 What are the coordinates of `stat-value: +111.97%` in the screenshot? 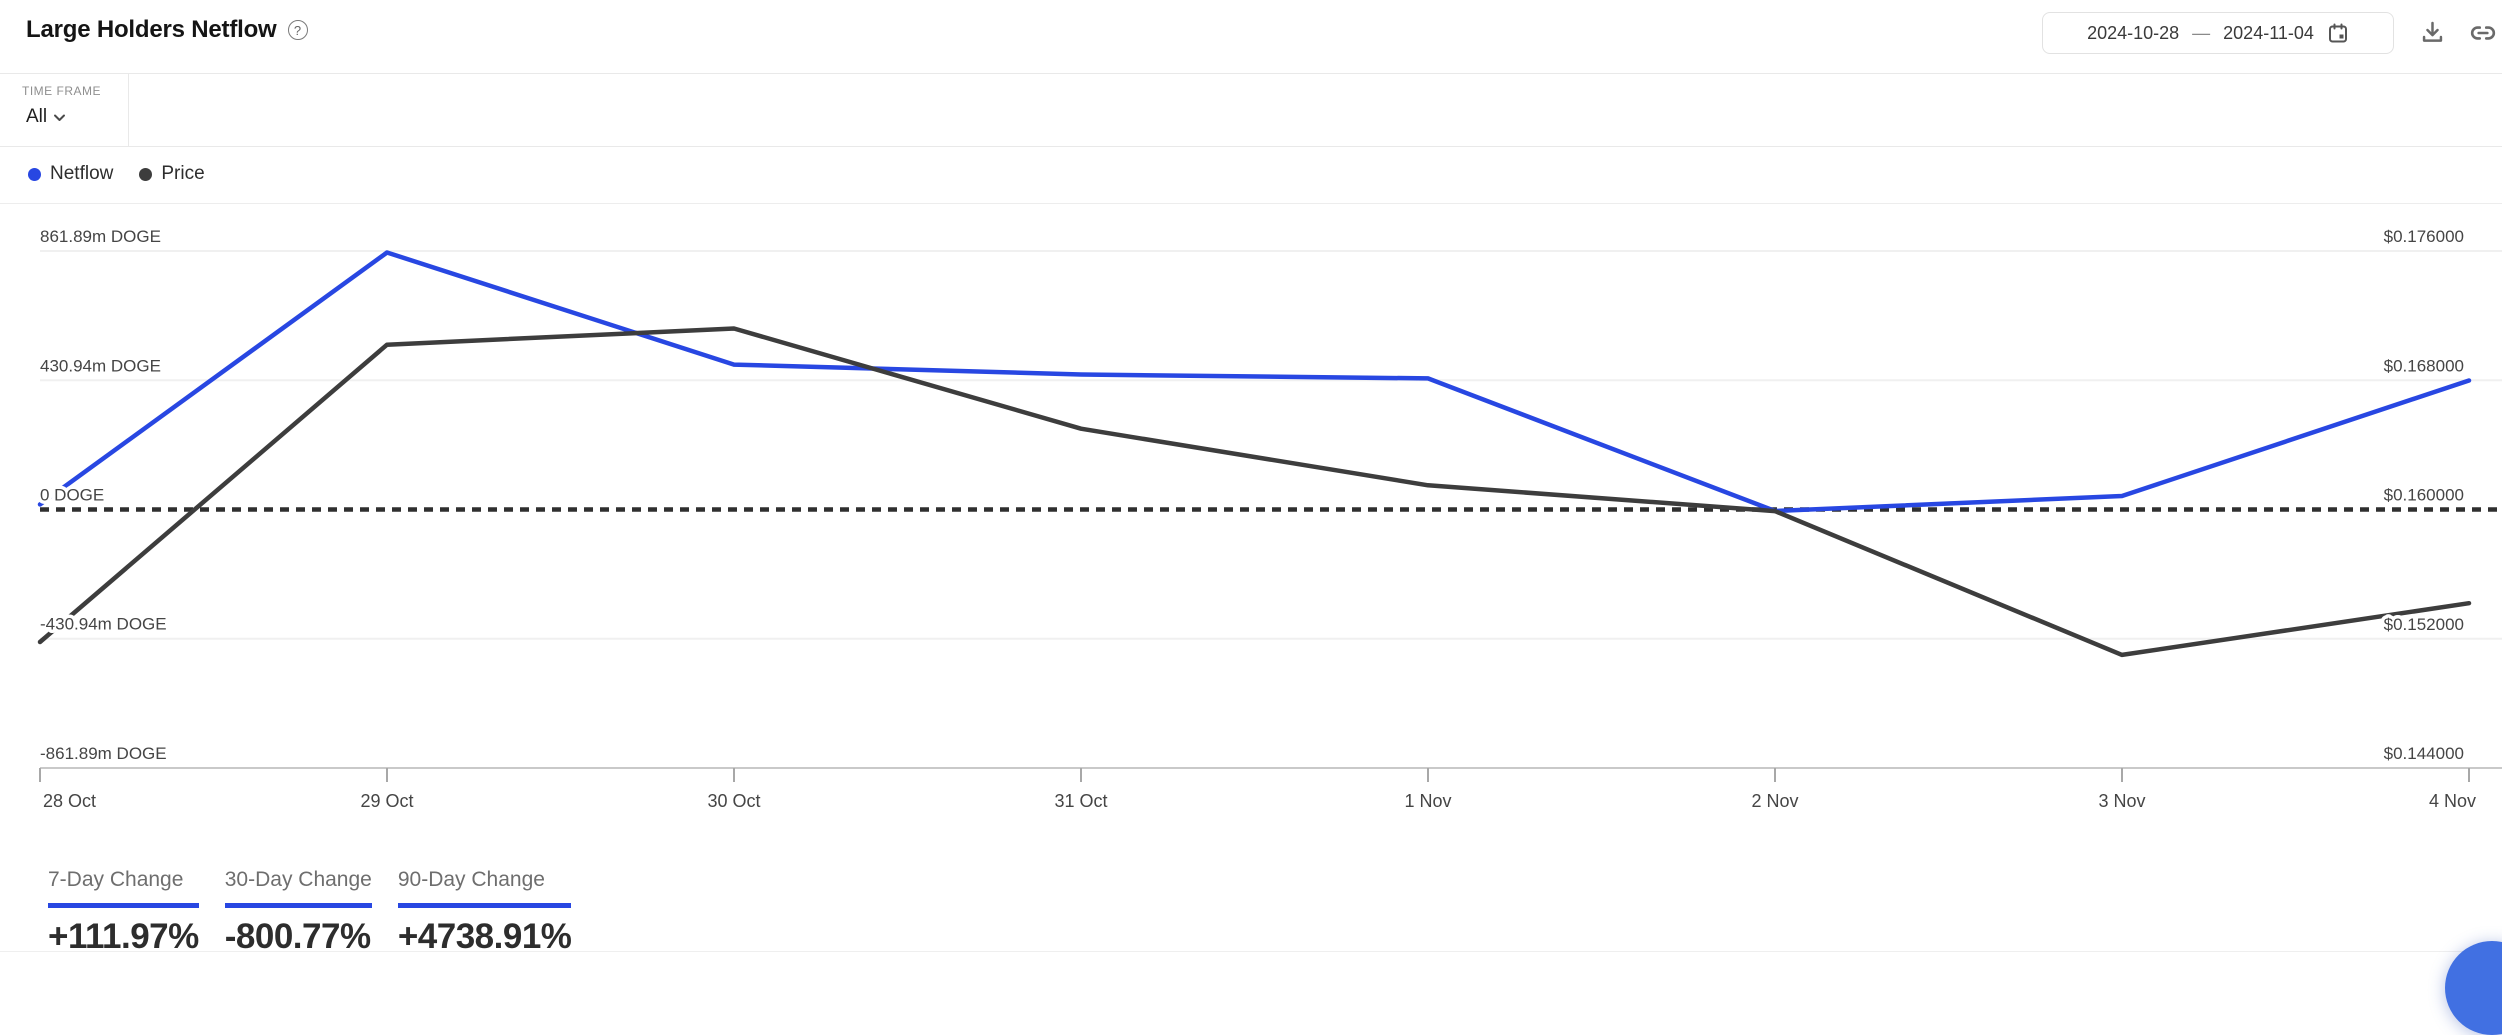 It's located at (123, 936).